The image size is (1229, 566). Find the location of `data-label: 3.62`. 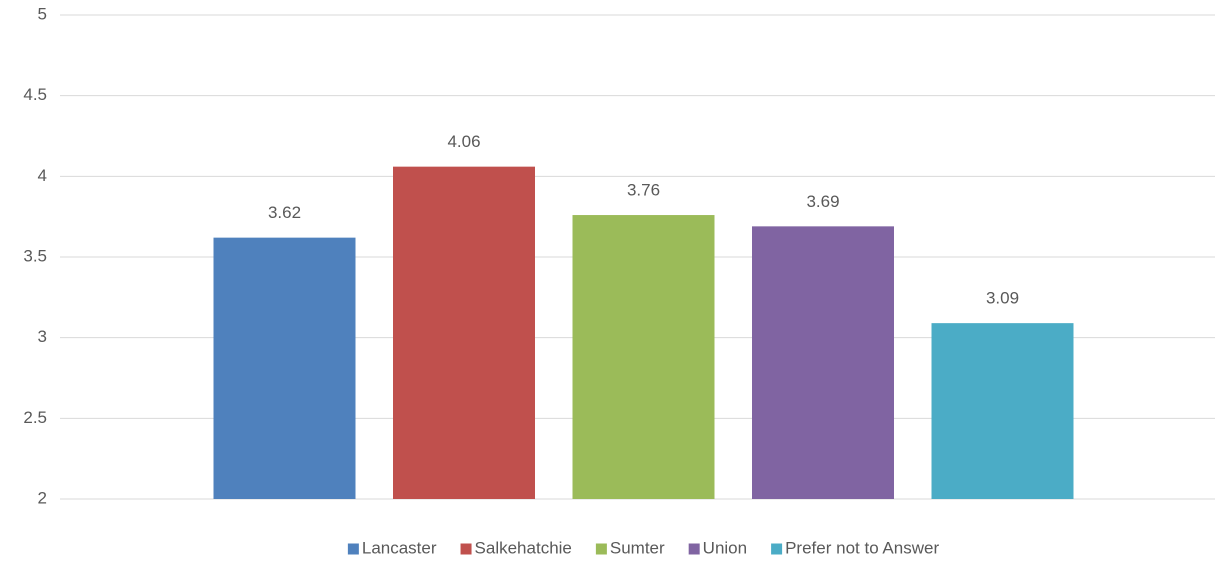

data-label: 3.62 is located at coordinates (284, 212).